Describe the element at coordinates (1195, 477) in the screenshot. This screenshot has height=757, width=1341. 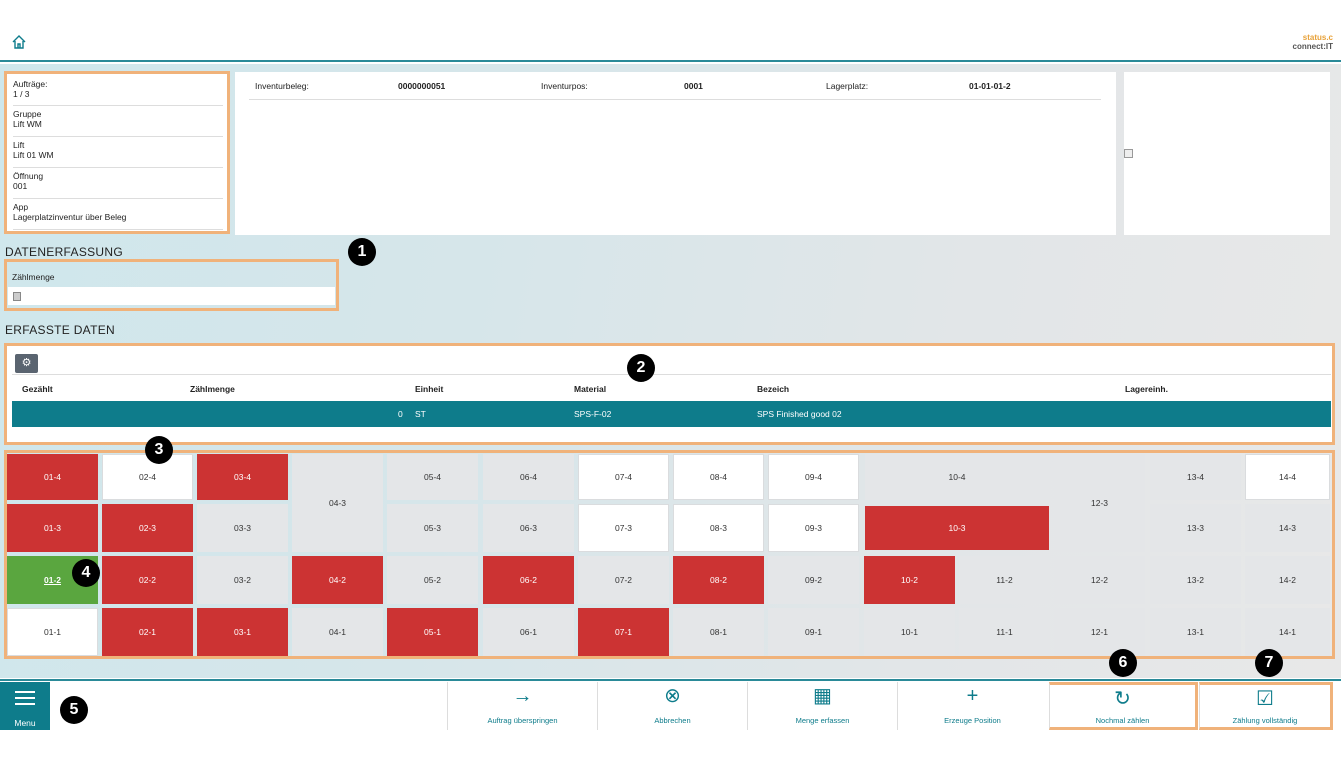
I see `bin-cell: 13-4` at that location.